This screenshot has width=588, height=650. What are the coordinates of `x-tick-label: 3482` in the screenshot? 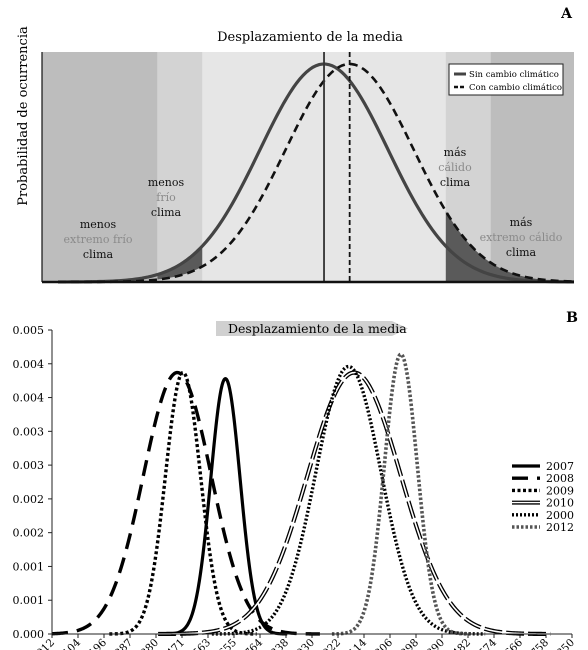 It's located at (459, 643).